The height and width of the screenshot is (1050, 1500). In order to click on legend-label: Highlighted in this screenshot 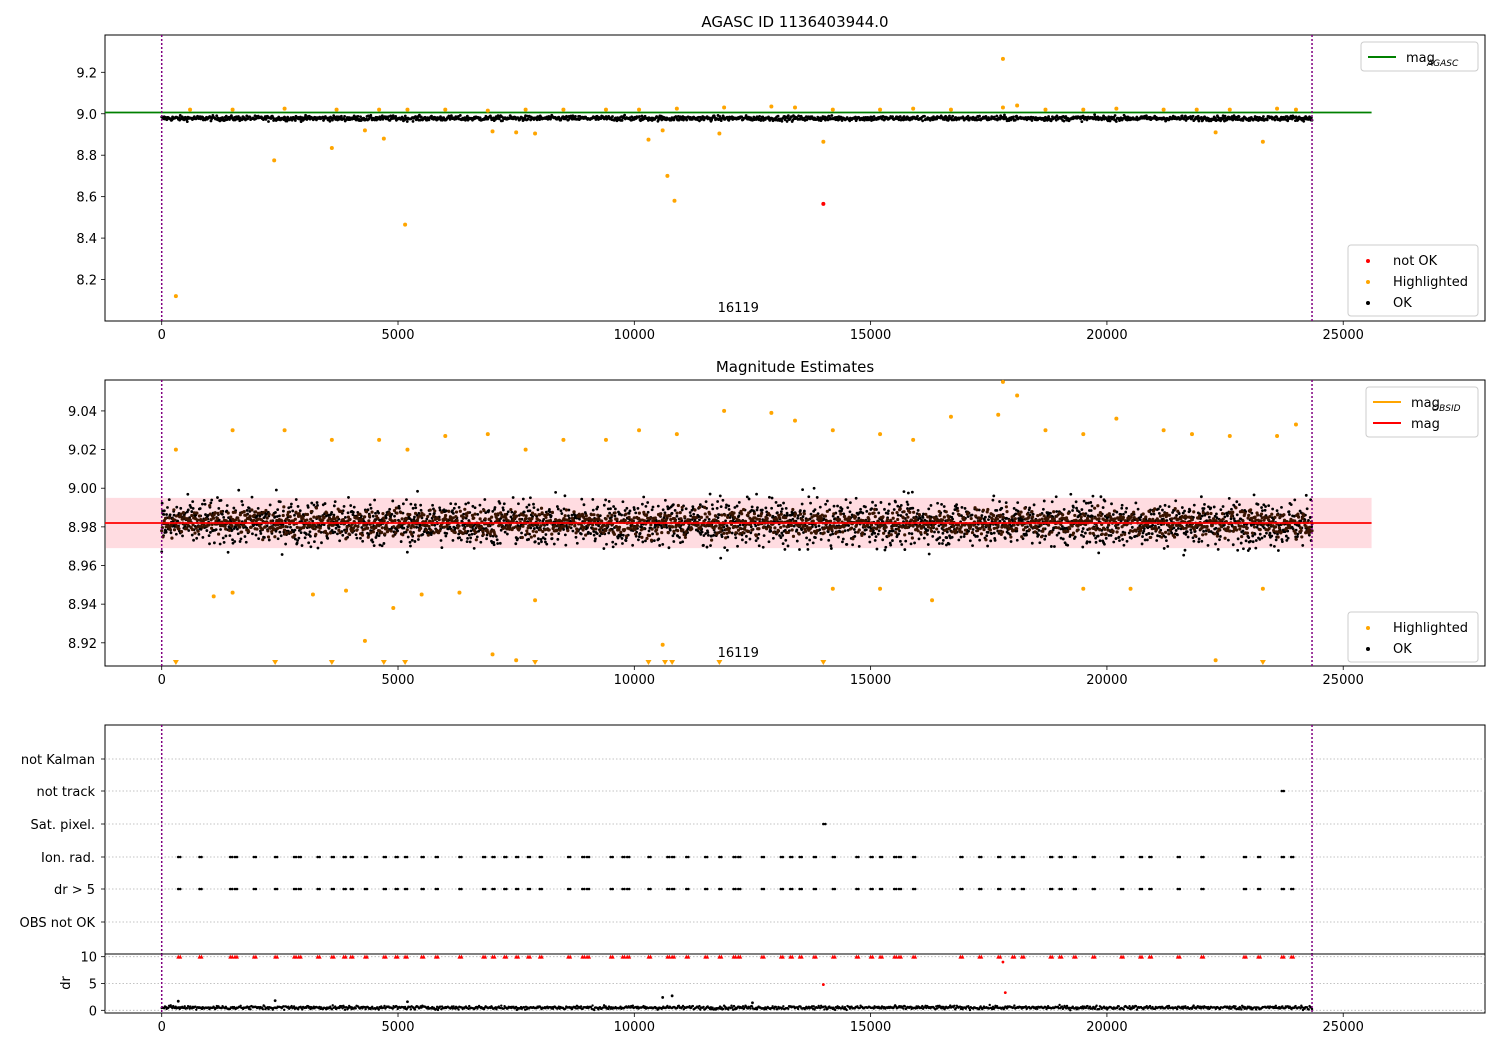, I will do `click(1430, 282)`.